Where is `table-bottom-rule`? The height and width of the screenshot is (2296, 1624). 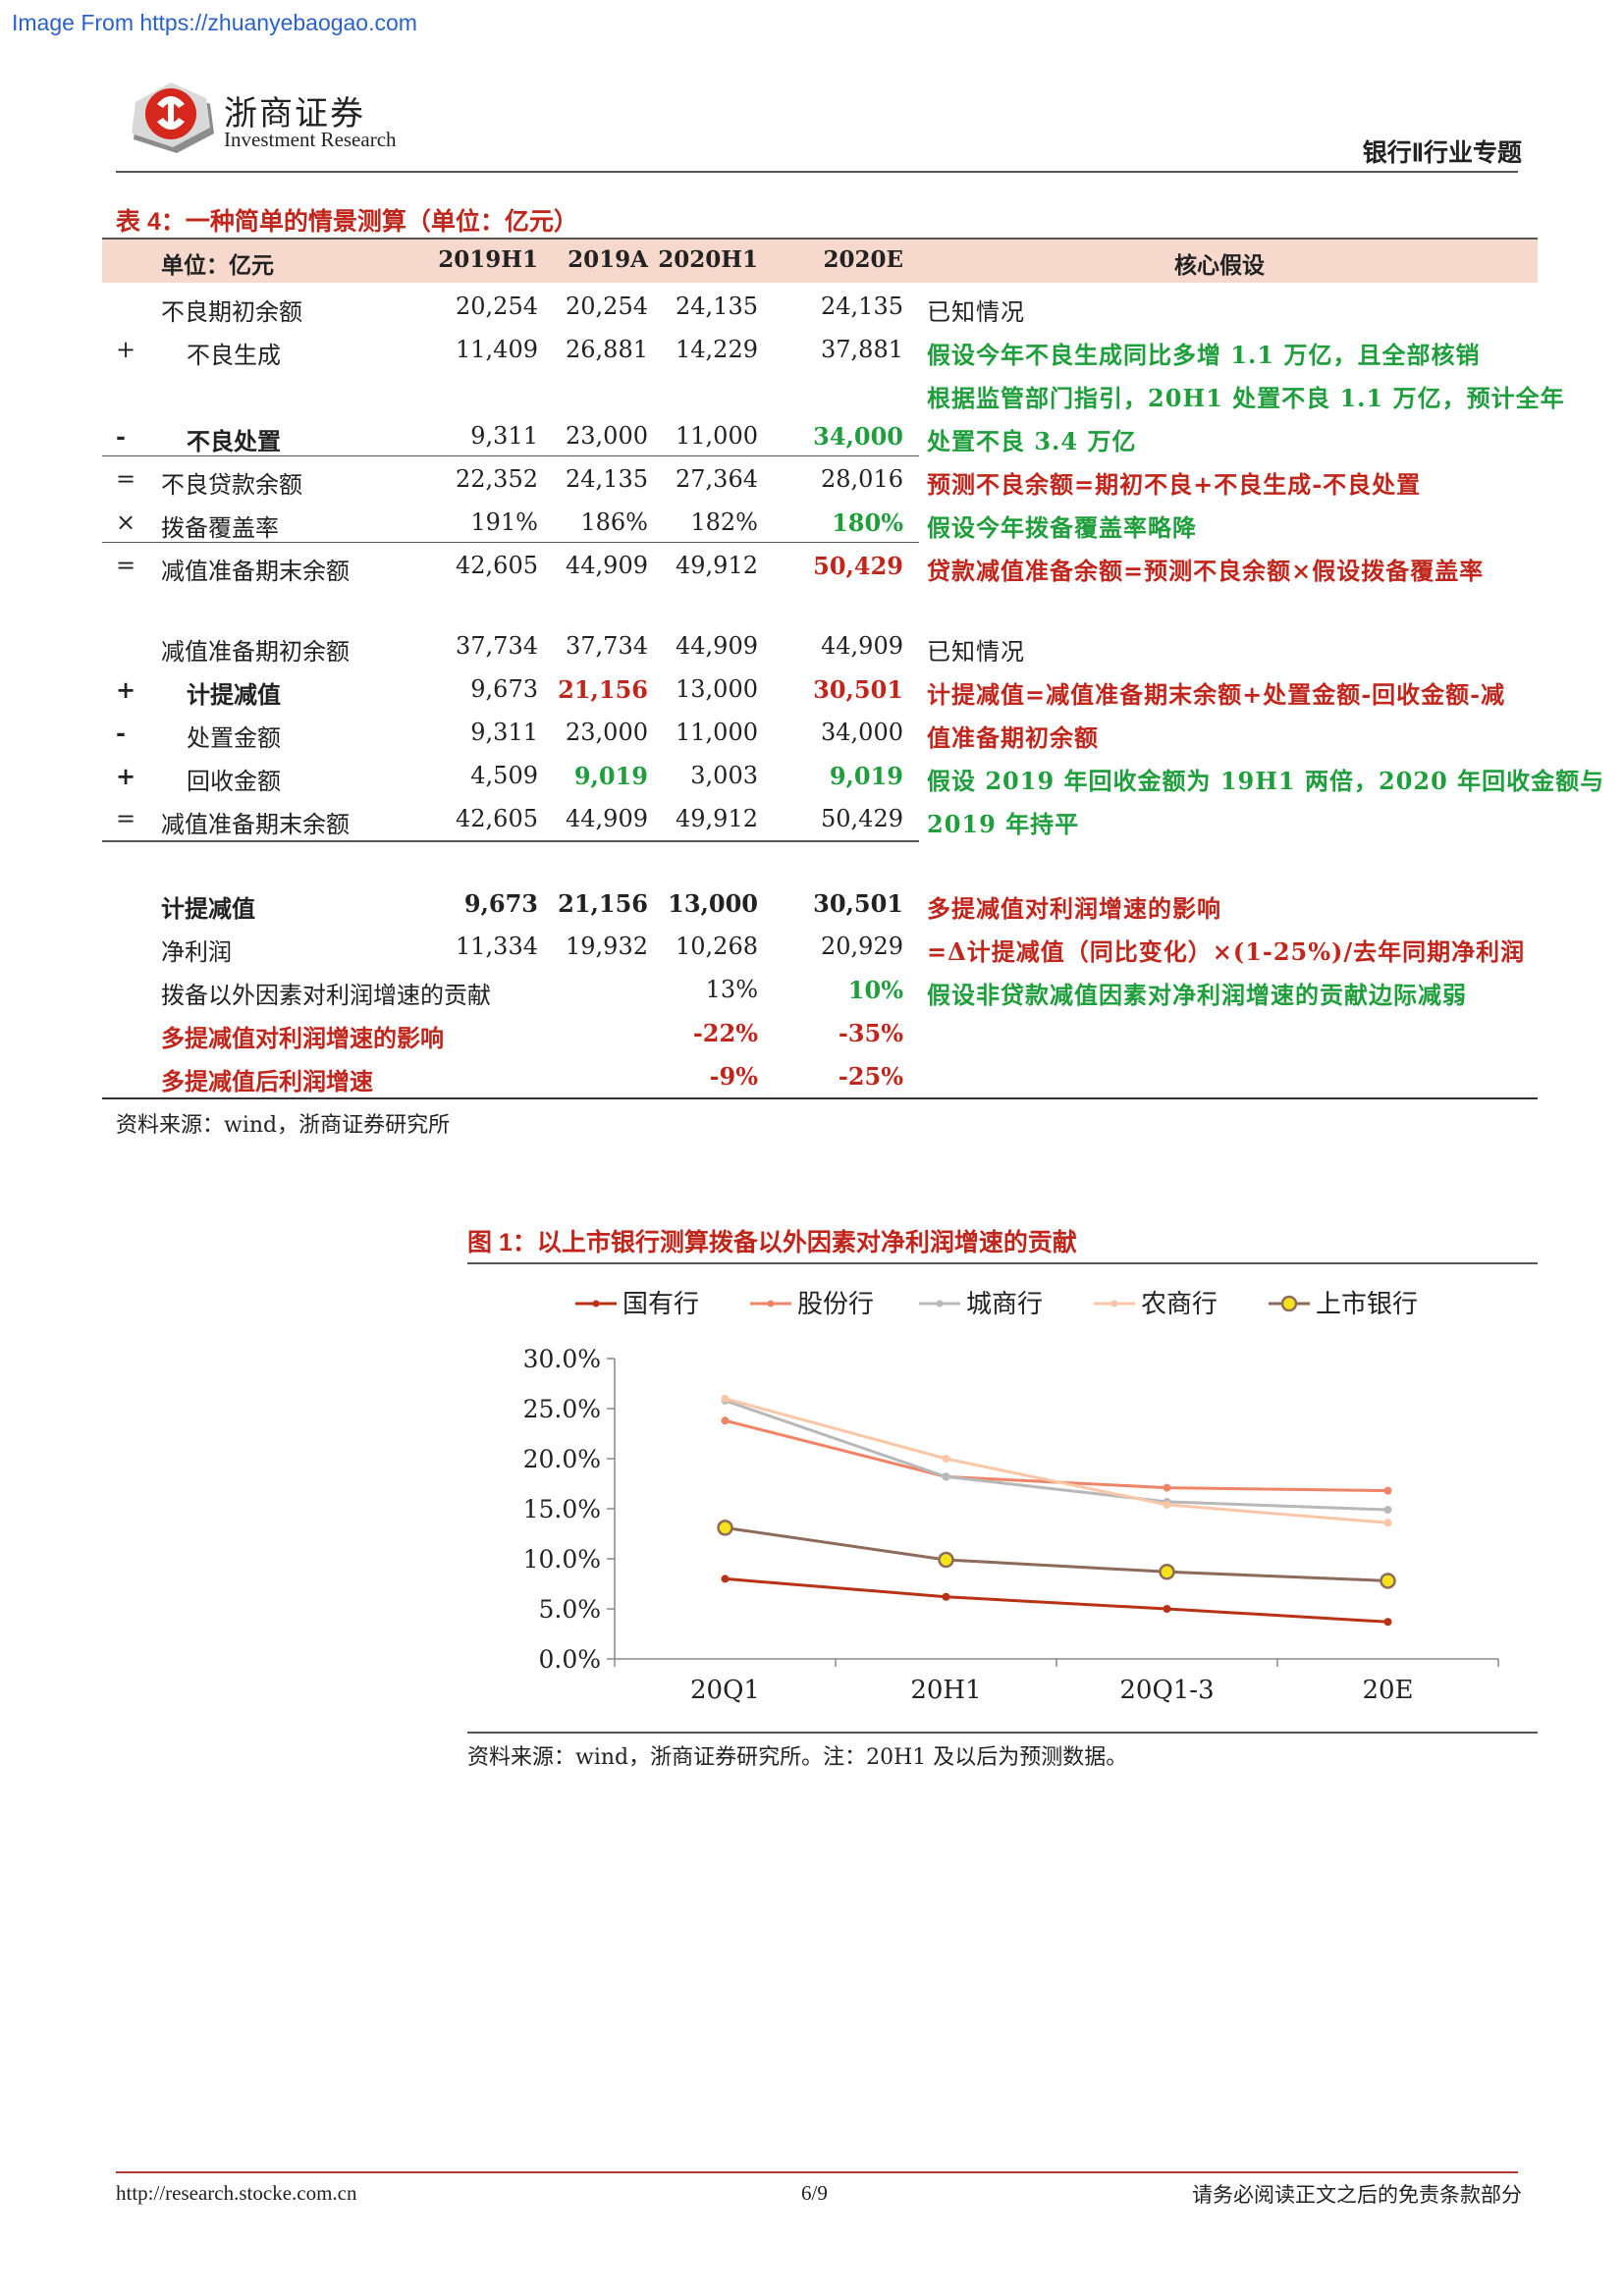 table-bottom-rule is located at coordinates (820, 1098).